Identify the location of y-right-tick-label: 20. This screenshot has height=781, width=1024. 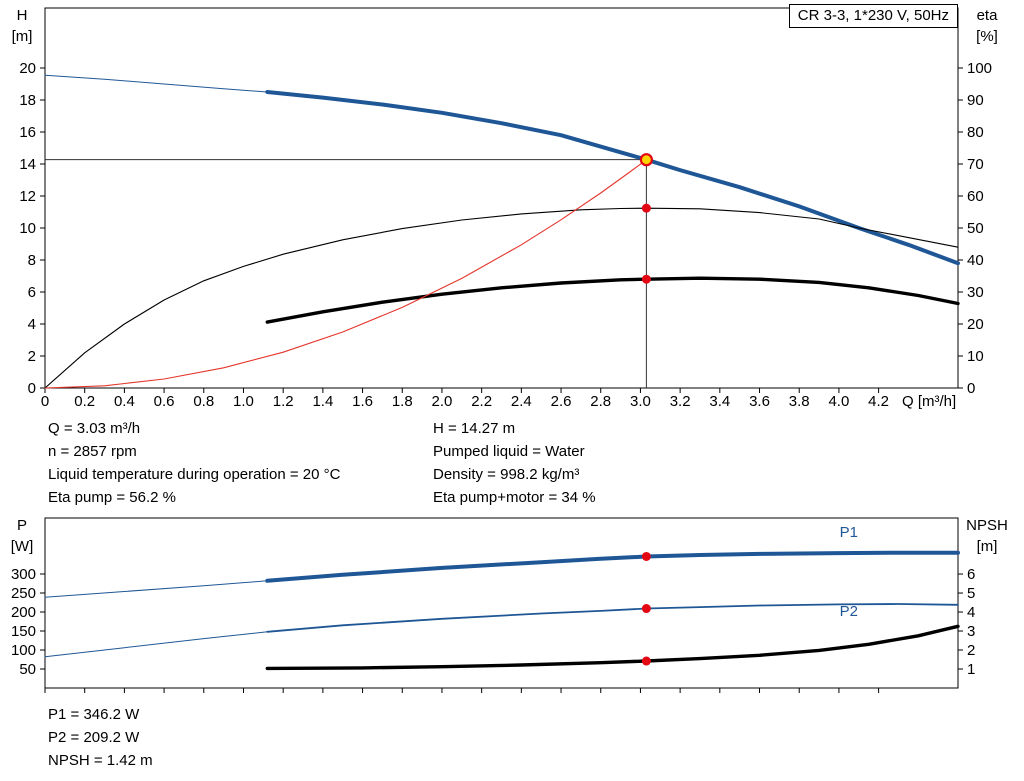
(975, 324).